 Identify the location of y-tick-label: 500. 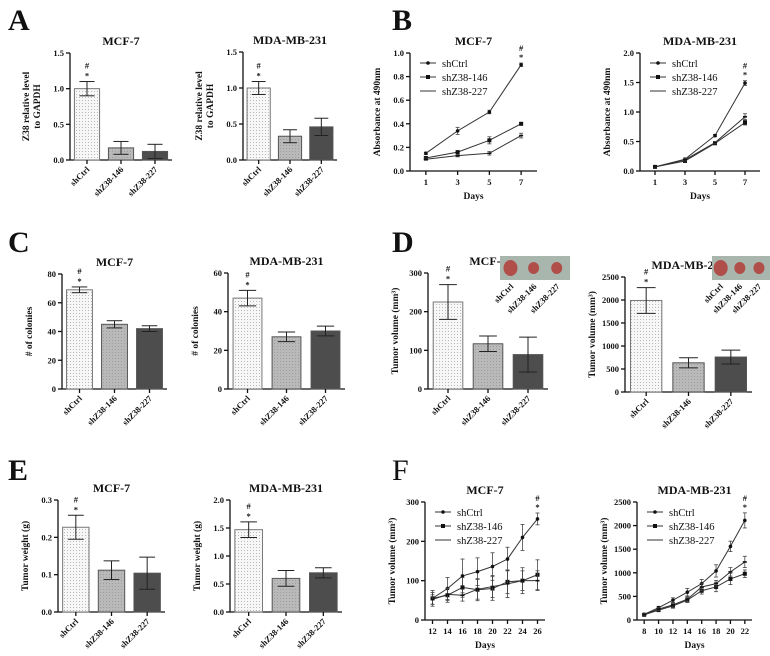
(624, 596).